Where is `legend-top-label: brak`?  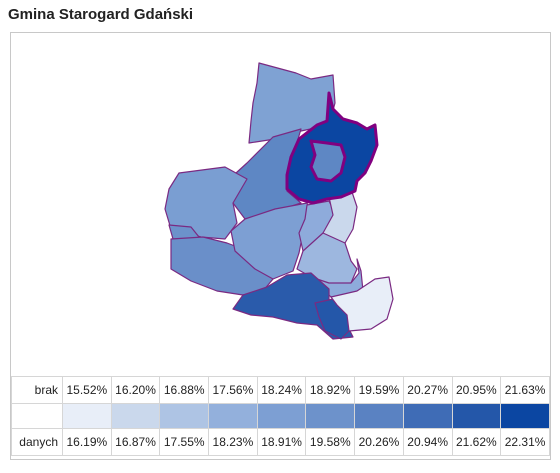 legend-top-label: brak is located at coordinates (37, 390).